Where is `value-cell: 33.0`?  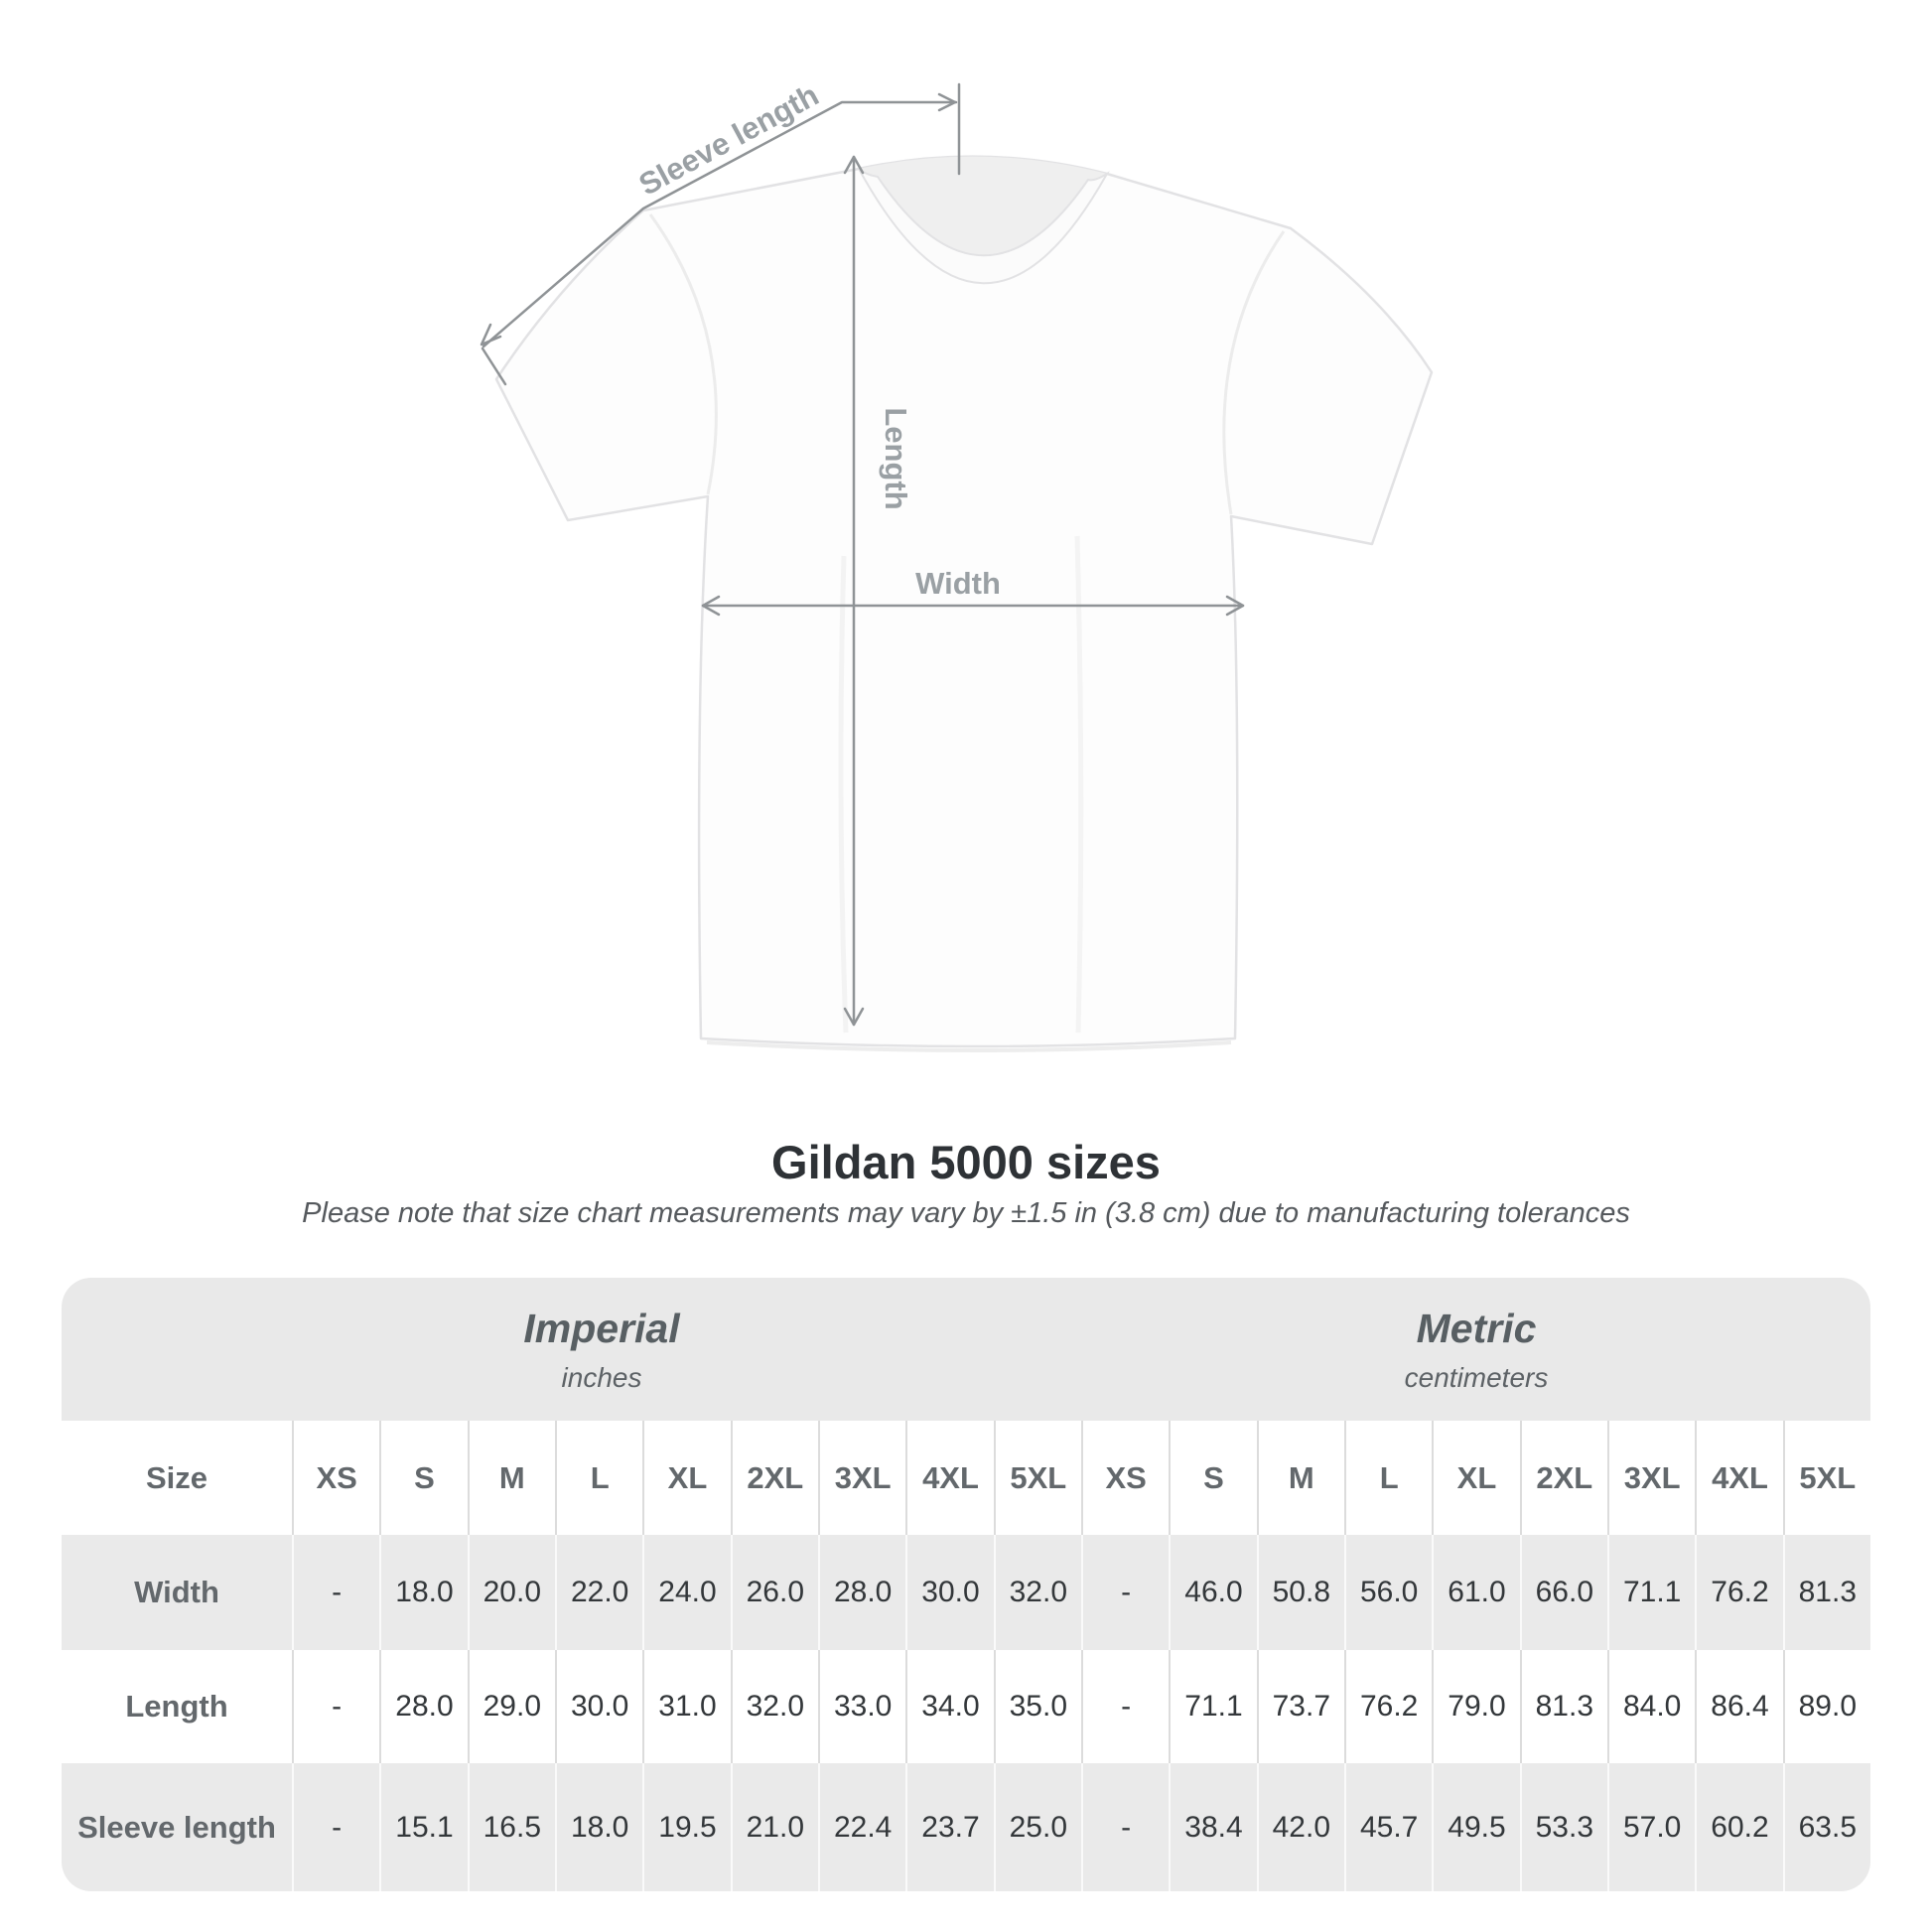 value-cell: 33.0 is located at coordinates (861, 1706).